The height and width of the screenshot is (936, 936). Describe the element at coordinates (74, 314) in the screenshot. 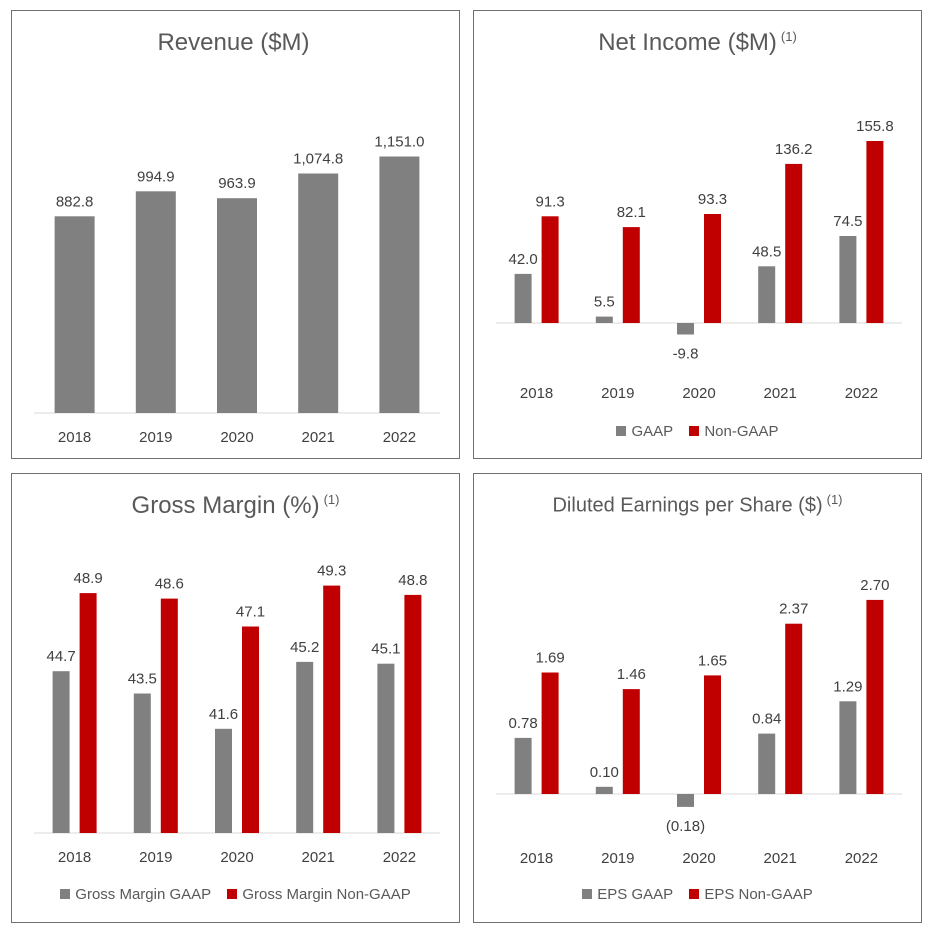

I see `bar-revenue-revenue-2018` at that location.